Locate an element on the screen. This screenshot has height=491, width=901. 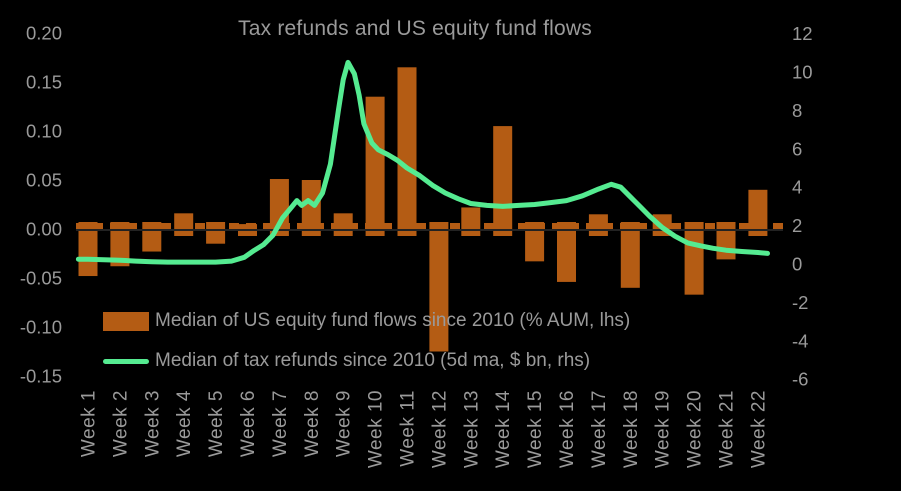
left-tick-0.10: 0.10 is located at coordinates (44, 131).